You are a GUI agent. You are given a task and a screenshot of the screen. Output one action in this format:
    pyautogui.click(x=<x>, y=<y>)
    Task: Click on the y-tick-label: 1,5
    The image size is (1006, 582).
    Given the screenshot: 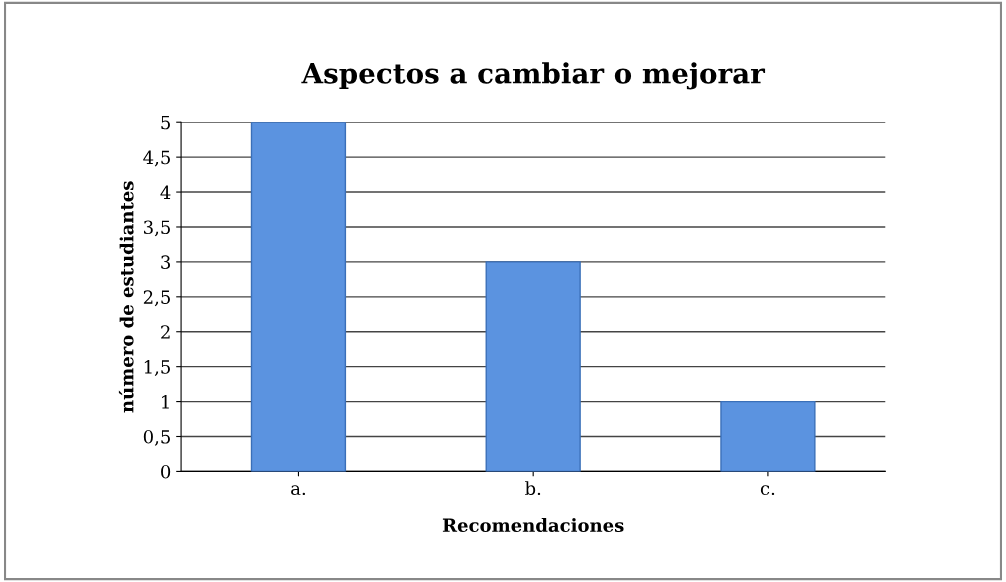 What is the action you would take?
    pyautogui.click(x=157, y=368)
    